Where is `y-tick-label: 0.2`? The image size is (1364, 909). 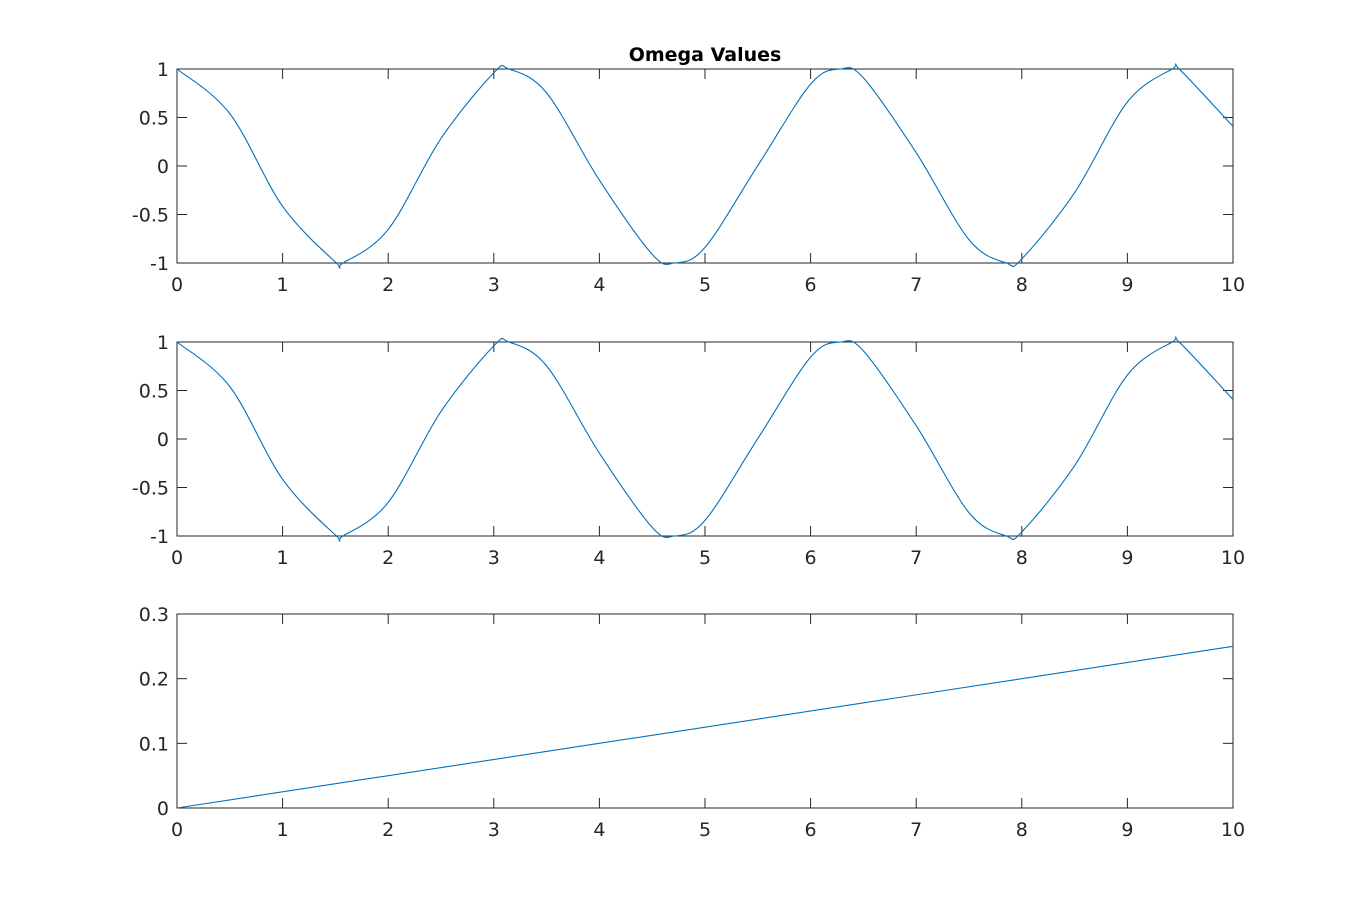
y-tick-label: 0.2 is located at coordinates (154, 680).